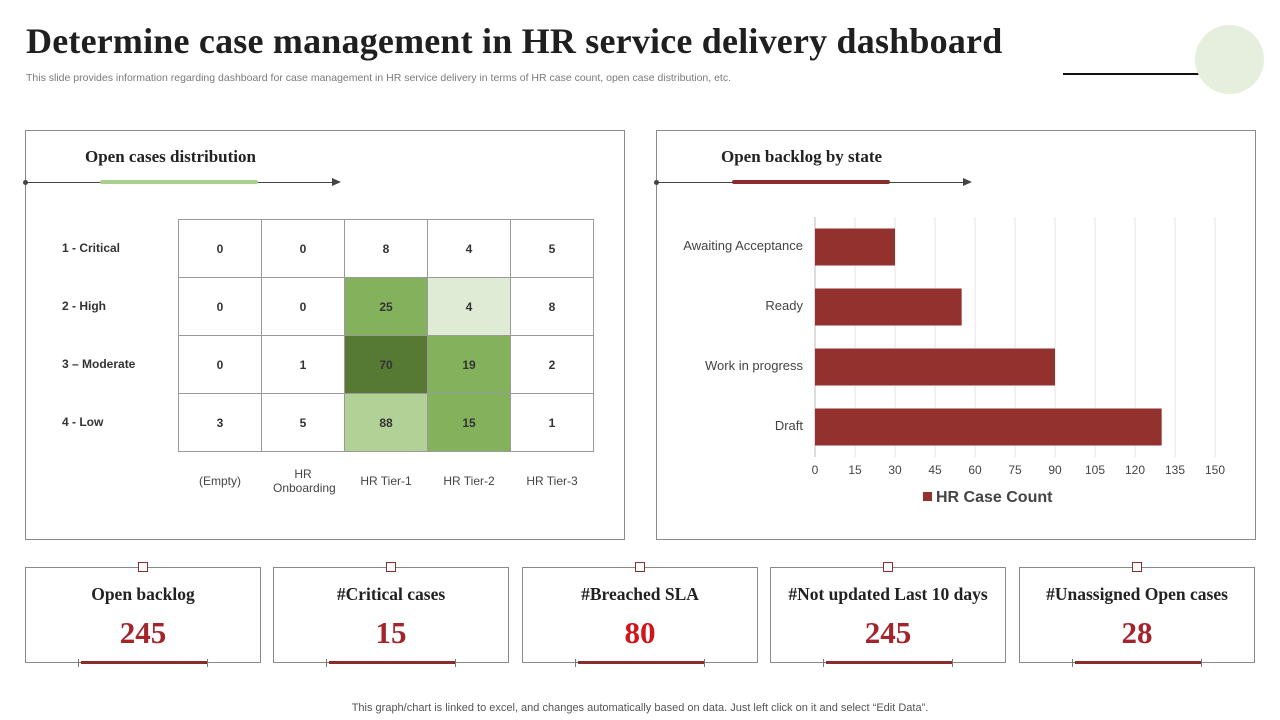 This screenshot has width=1280, height=720. Describe the element at coordinates (84, 306) in the screenshot. I see `heatmap-row-label: 2 - High` at that location.